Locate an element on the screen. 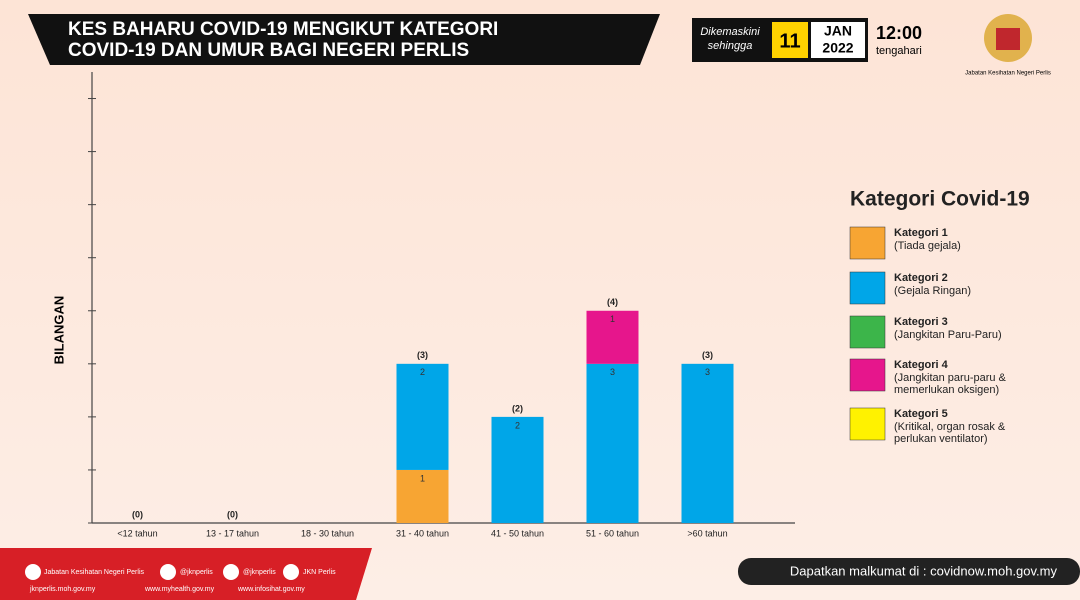 This screenshot has width=1080, height=600. social-youtube: JKN Perlis is located at coordinates (319, 572).